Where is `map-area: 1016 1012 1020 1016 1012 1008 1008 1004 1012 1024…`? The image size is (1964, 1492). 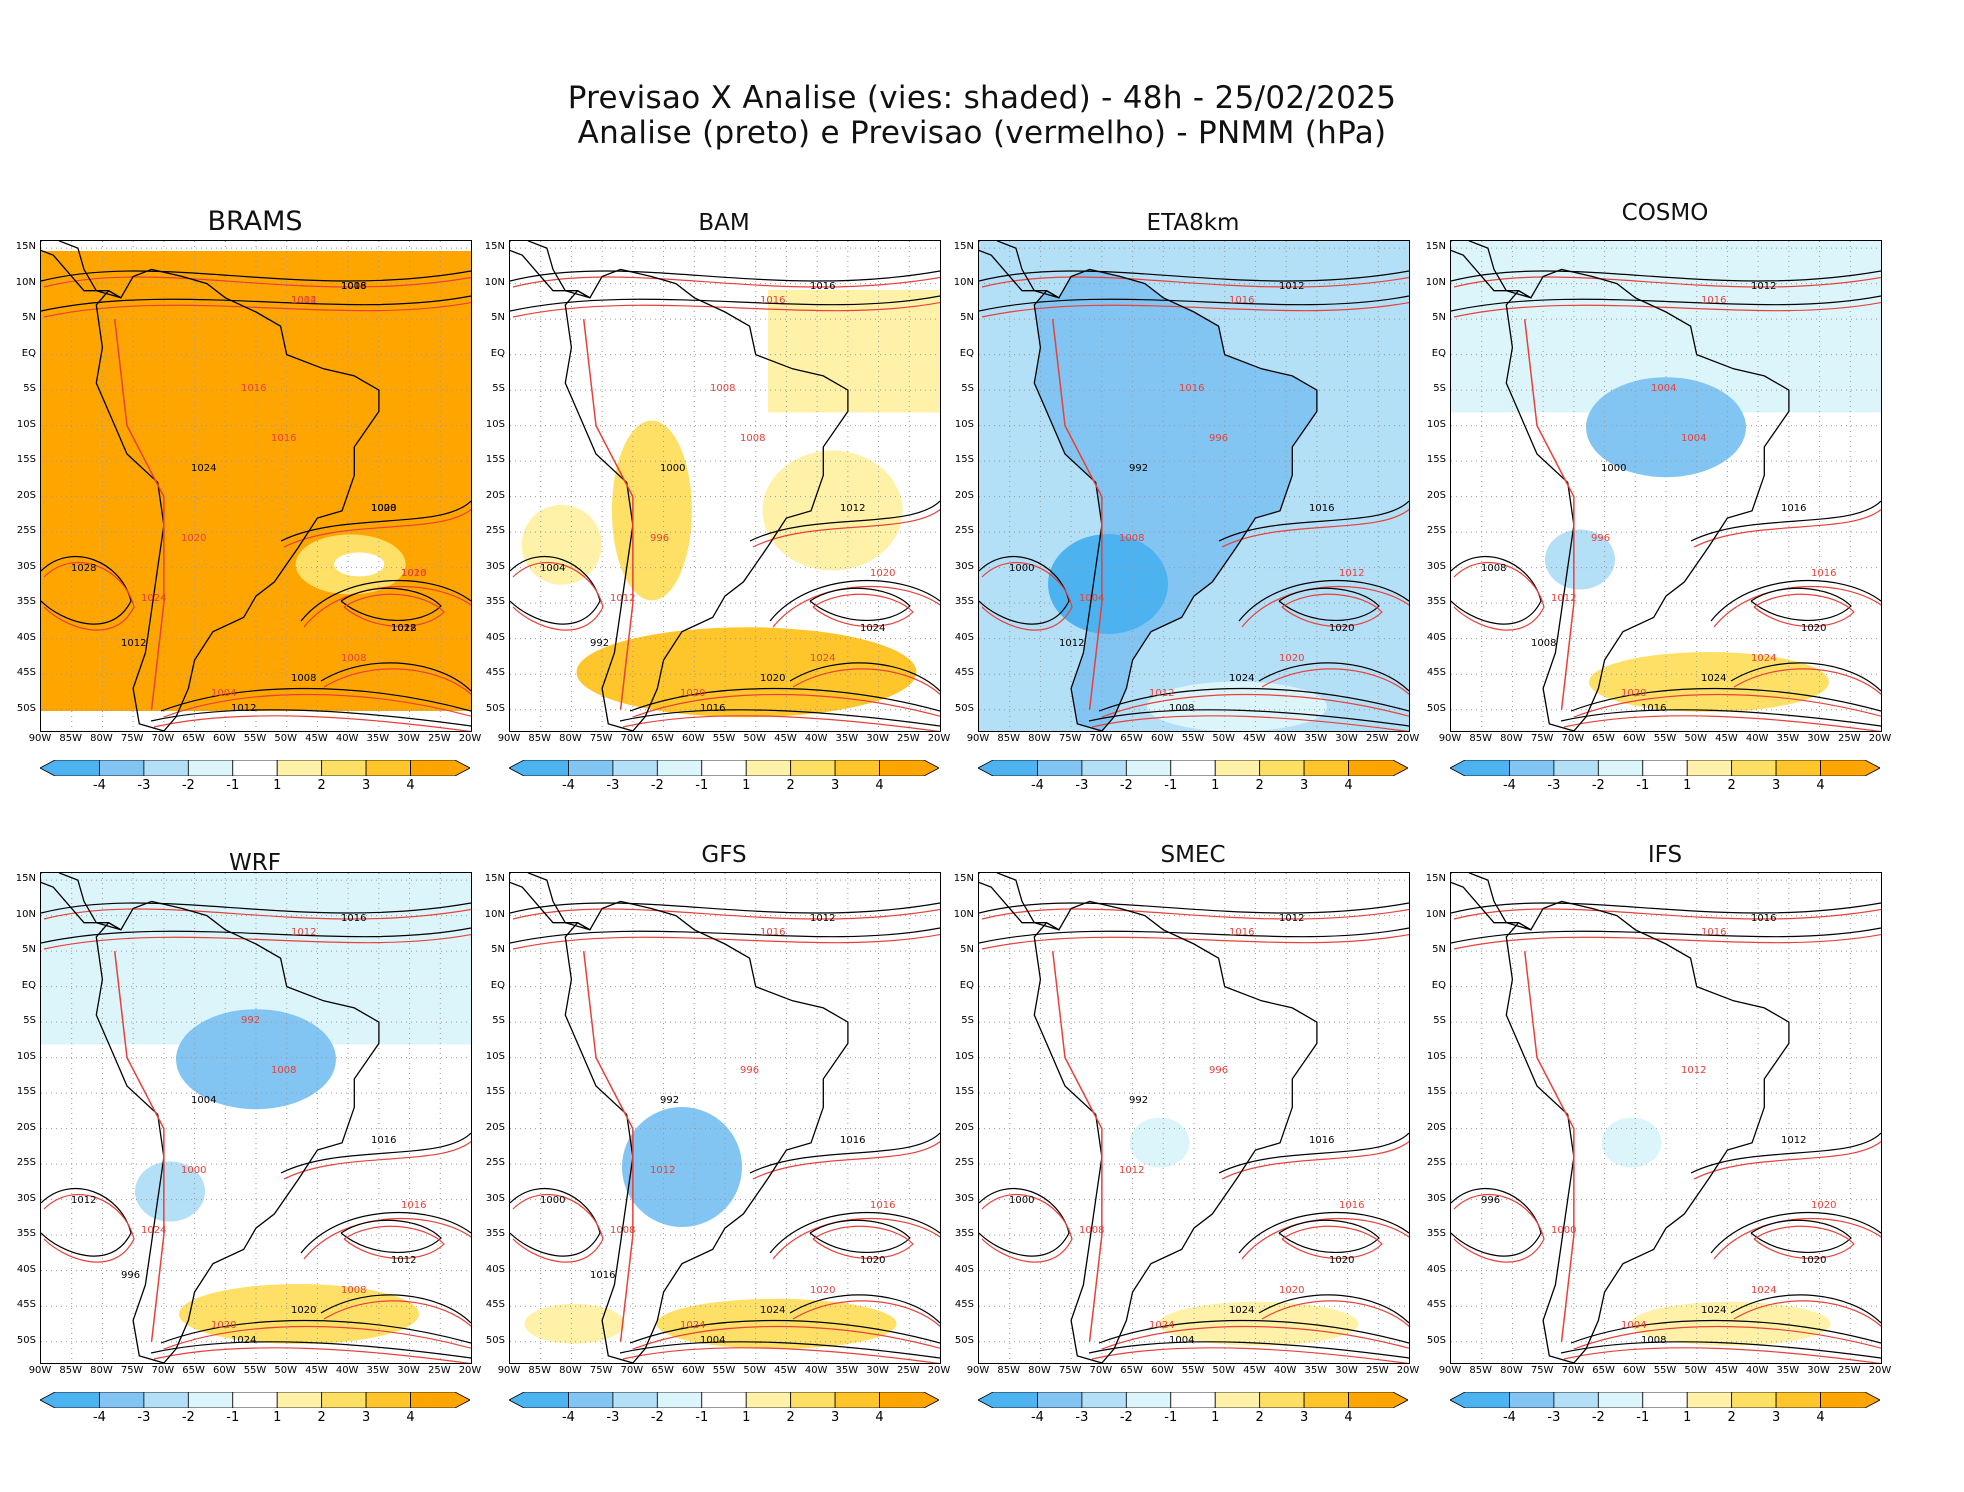 map-area: 1016 1012 1020 1016 1012 1008 1008 1004 1012 1024… is located at coordinates (256, 486).